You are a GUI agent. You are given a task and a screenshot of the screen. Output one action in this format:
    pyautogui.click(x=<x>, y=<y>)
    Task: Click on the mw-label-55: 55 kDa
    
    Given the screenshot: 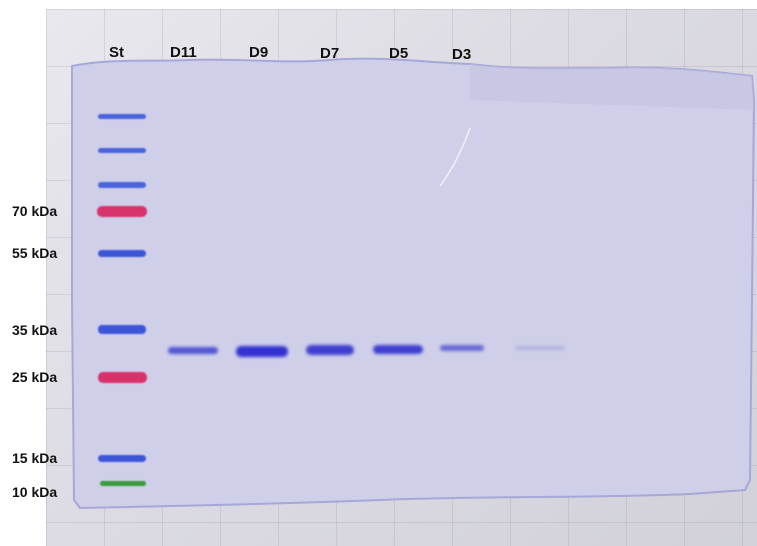 What is the action you would take?
    pyautogui.click(x=35, y=253)
    